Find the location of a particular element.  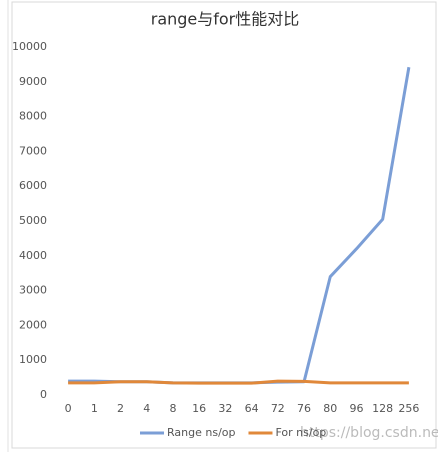

x-tick-label: 2 is located at coordinates (120, 408).